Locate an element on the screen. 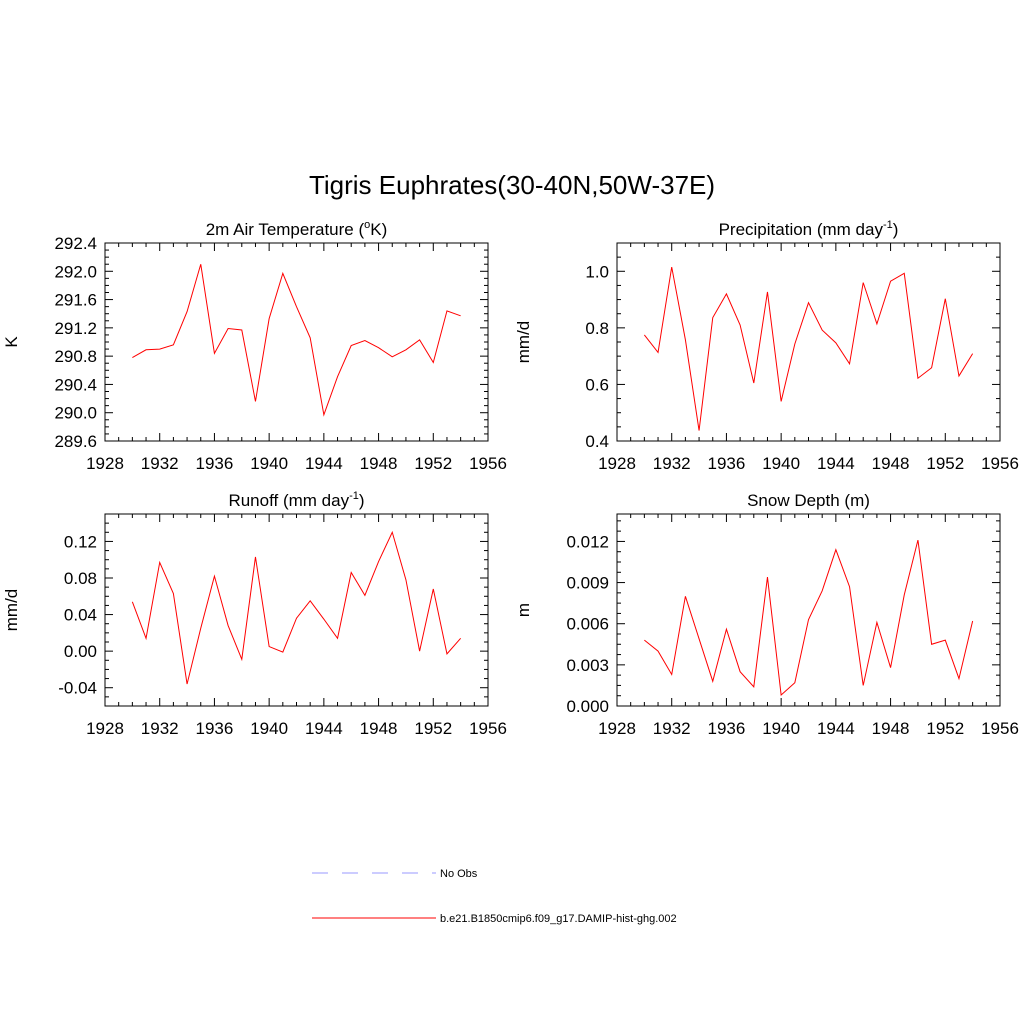  y-tick-label: 0.12 is located at coordinates (80, 541).